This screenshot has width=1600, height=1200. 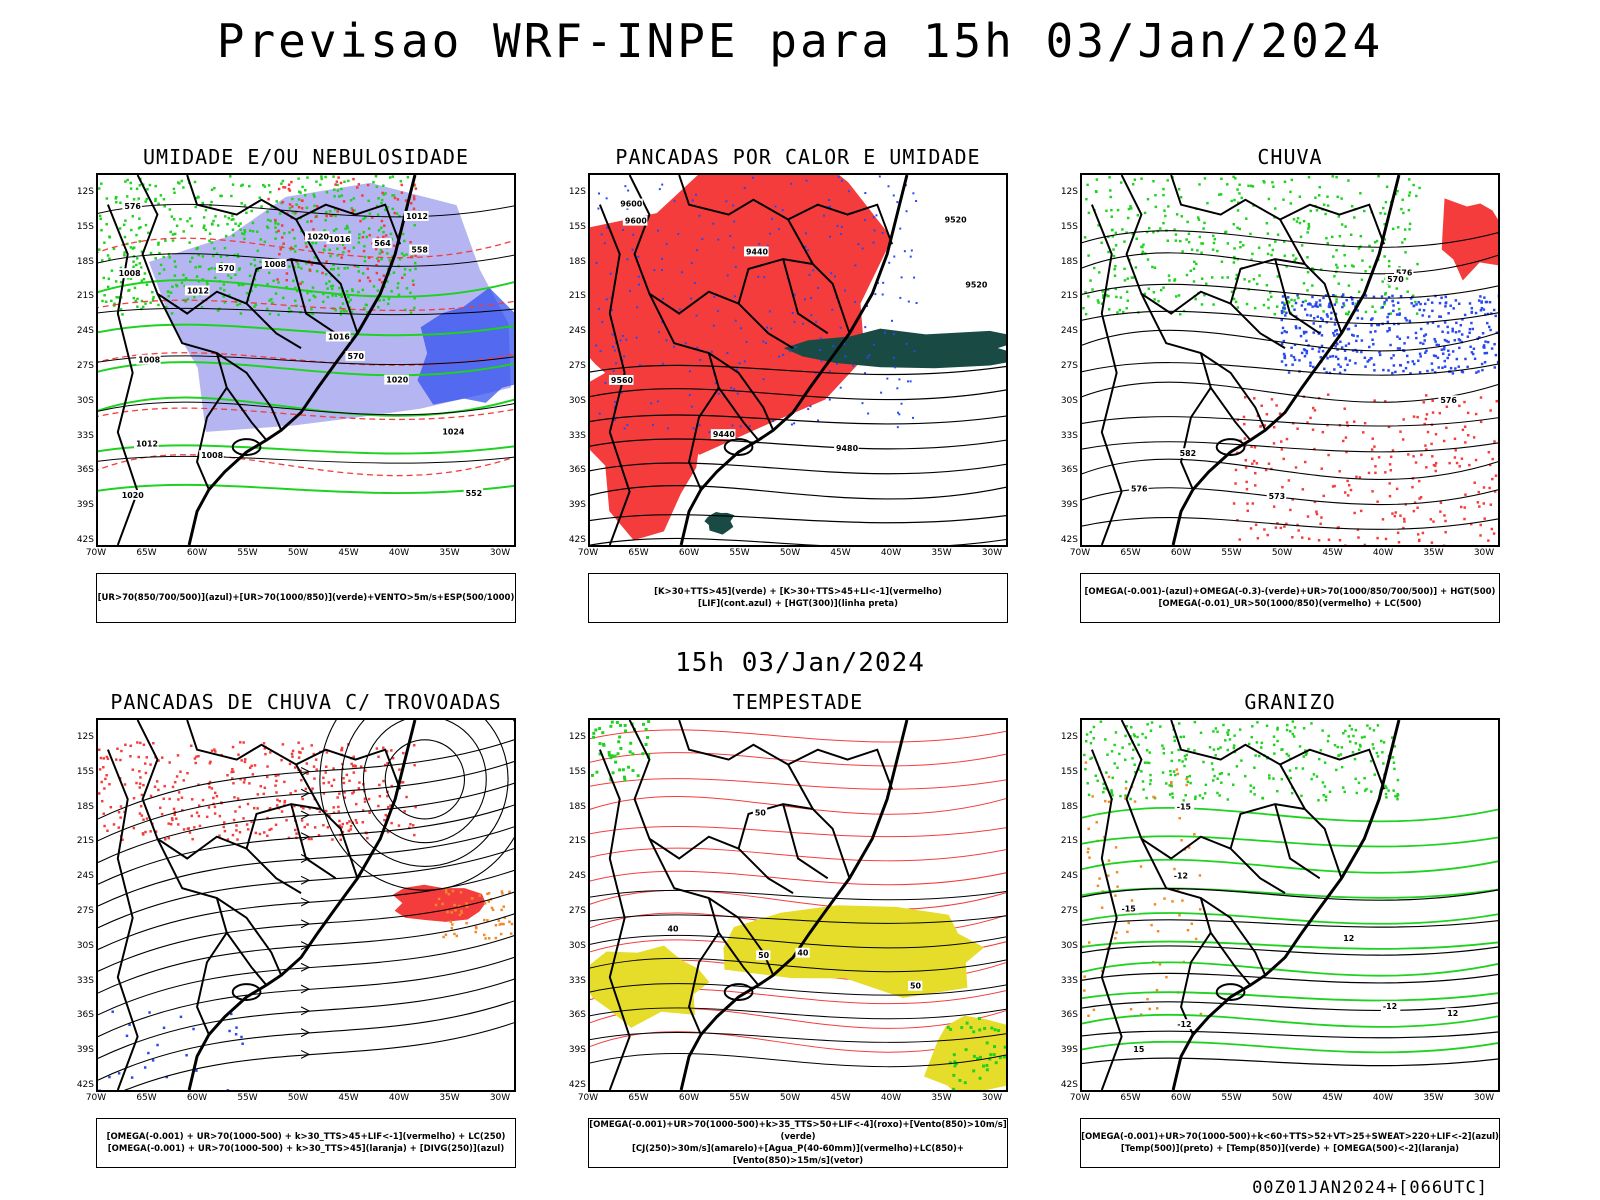 What do you see at coordinates (847, 448) in the screenshot?
I see `contour-label: 9480` at bounding box center [847, 448].